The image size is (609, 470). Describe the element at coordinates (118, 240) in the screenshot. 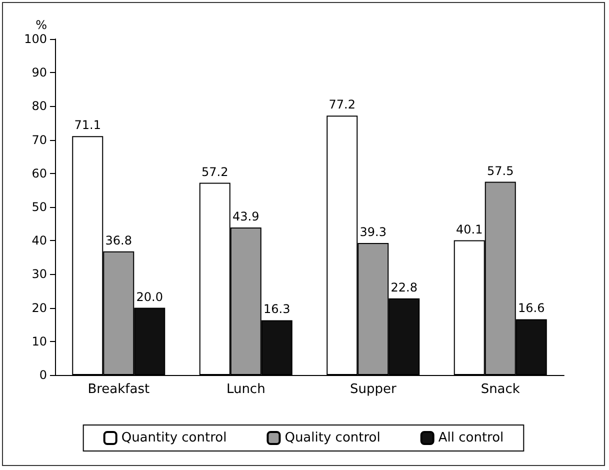

I see `data-label: 36.8` at that location.